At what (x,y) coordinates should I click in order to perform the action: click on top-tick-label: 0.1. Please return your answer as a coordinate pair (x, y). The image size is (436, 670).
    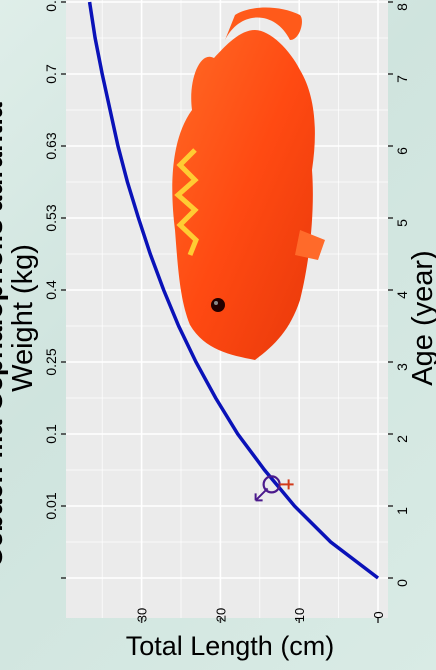
    Looking at the image, I should click on (51, 434).